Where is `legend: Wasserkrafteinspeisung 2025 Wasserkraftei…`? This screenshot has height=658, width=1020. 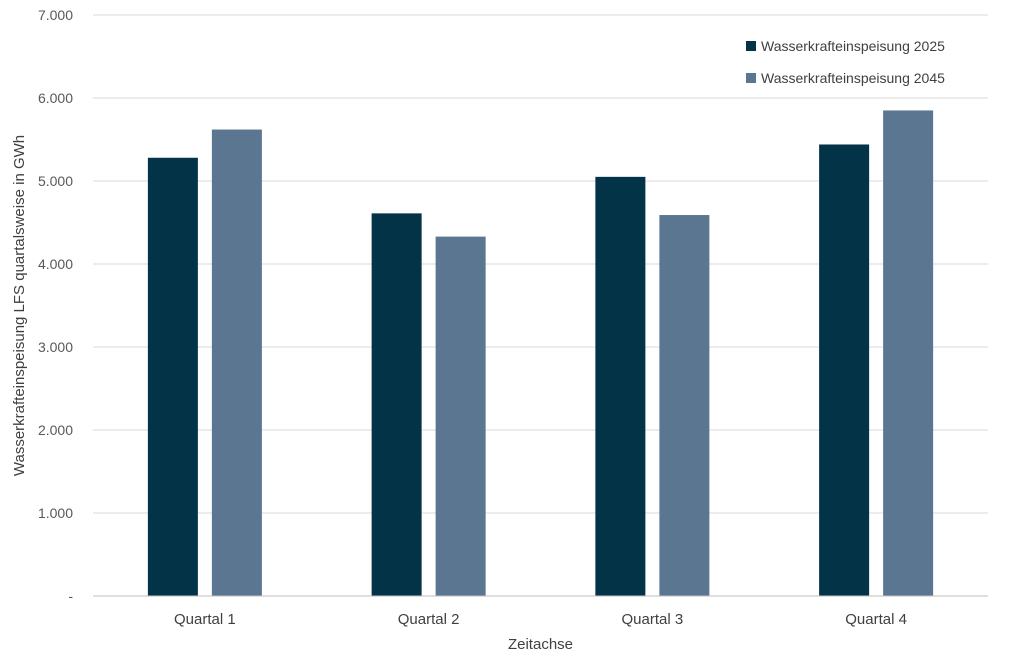 legend: Wasserkrafteinspeisung 2025 Wasserkraftei… is located at coordinates (845, 62).